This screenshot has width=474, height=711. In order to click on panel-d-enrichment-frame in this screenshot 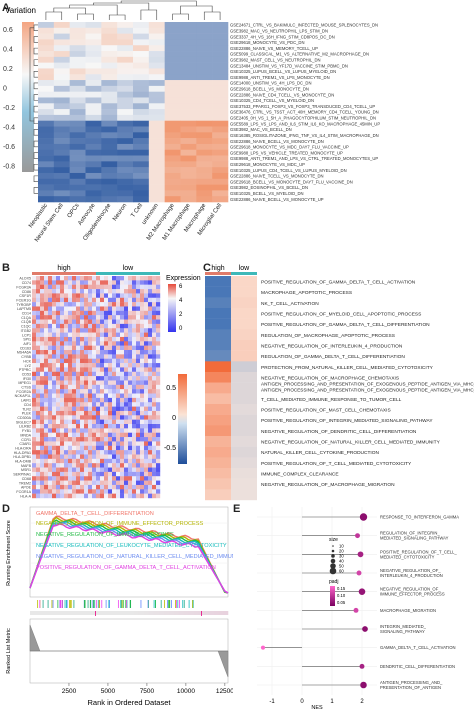, I will do `click(129, 552)`.